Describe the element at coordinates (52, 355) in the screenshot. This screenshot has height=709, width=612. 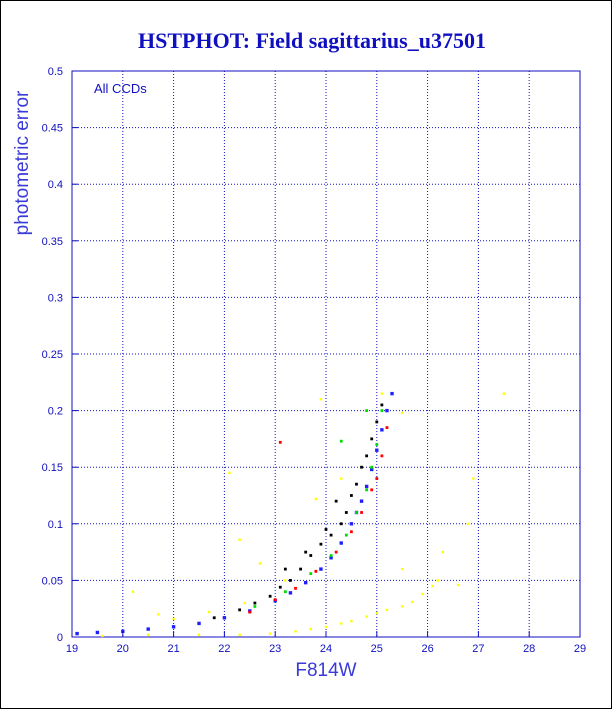
I see `y-tick-label: 0.25` at that location.